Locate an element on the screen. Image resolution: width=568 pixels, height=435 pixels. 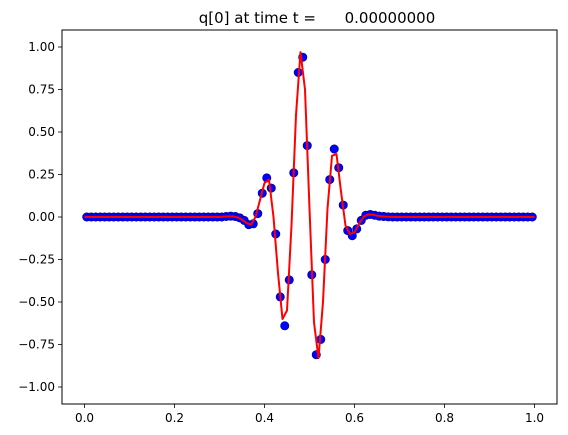
y-tick-label: −1.00 is located at coordinates (36, 387).